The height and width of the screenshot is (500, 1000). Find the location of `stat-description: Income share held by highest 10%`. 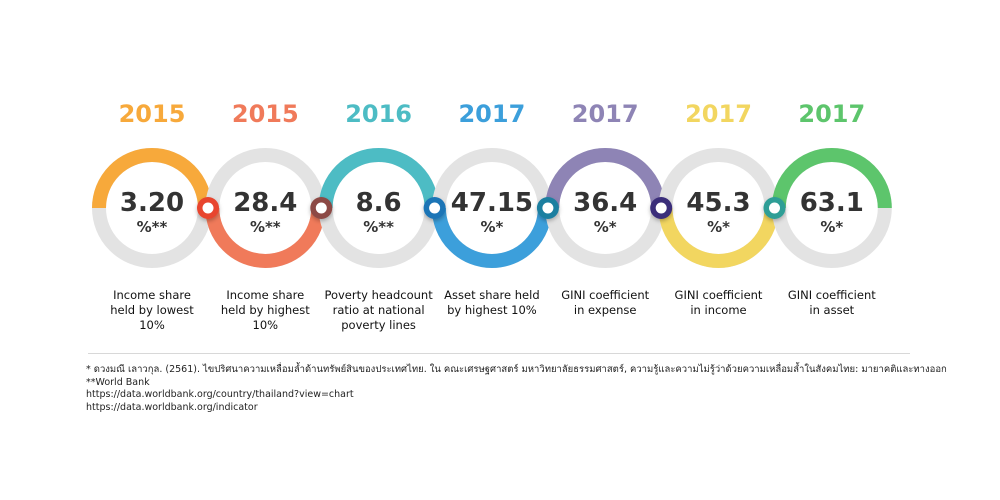

stat-description: Income share held by highest 10% is located at coordinates (265, 310).